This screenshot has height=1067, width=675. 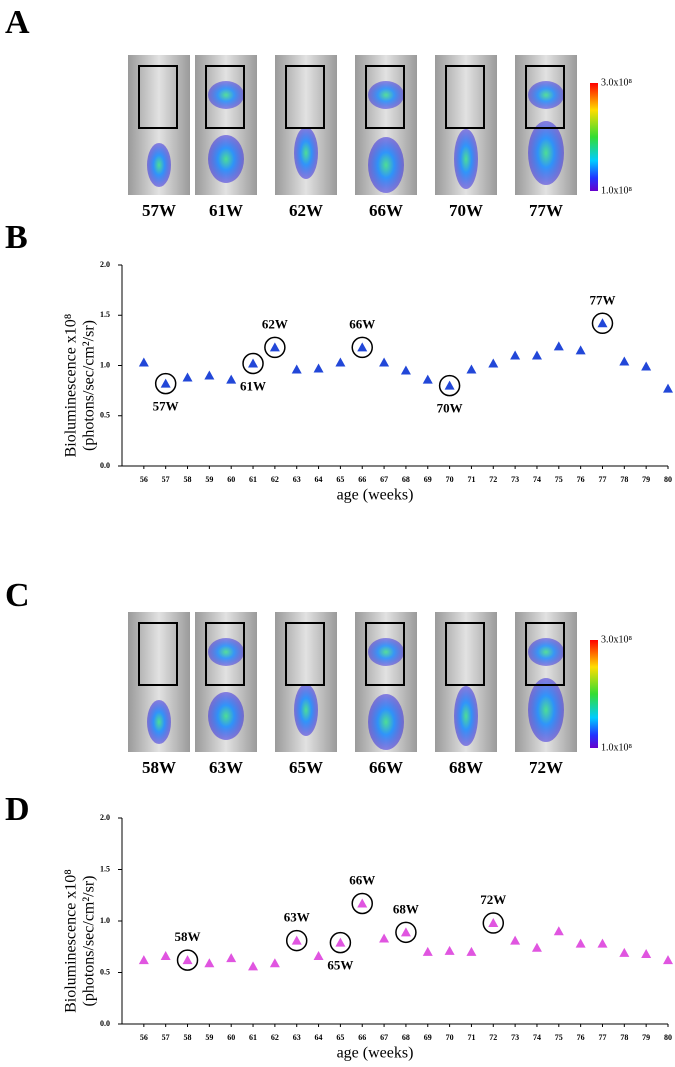 What do you see at coordinates (144, 1037) in the screenshot?
I see `x-tick-label: 56` at bounding box center [144, 1037].